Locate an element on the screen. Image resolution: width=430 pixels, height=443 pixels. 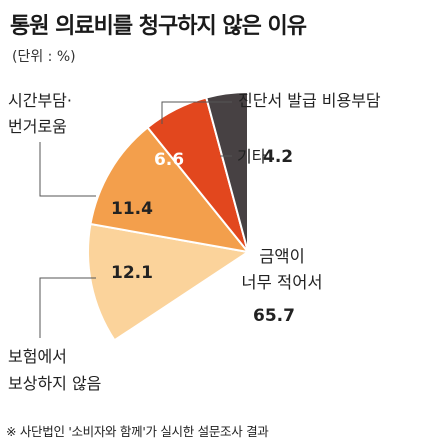
slice-label-3-line-1: 시간부담· is located at coordinates (40, 100).